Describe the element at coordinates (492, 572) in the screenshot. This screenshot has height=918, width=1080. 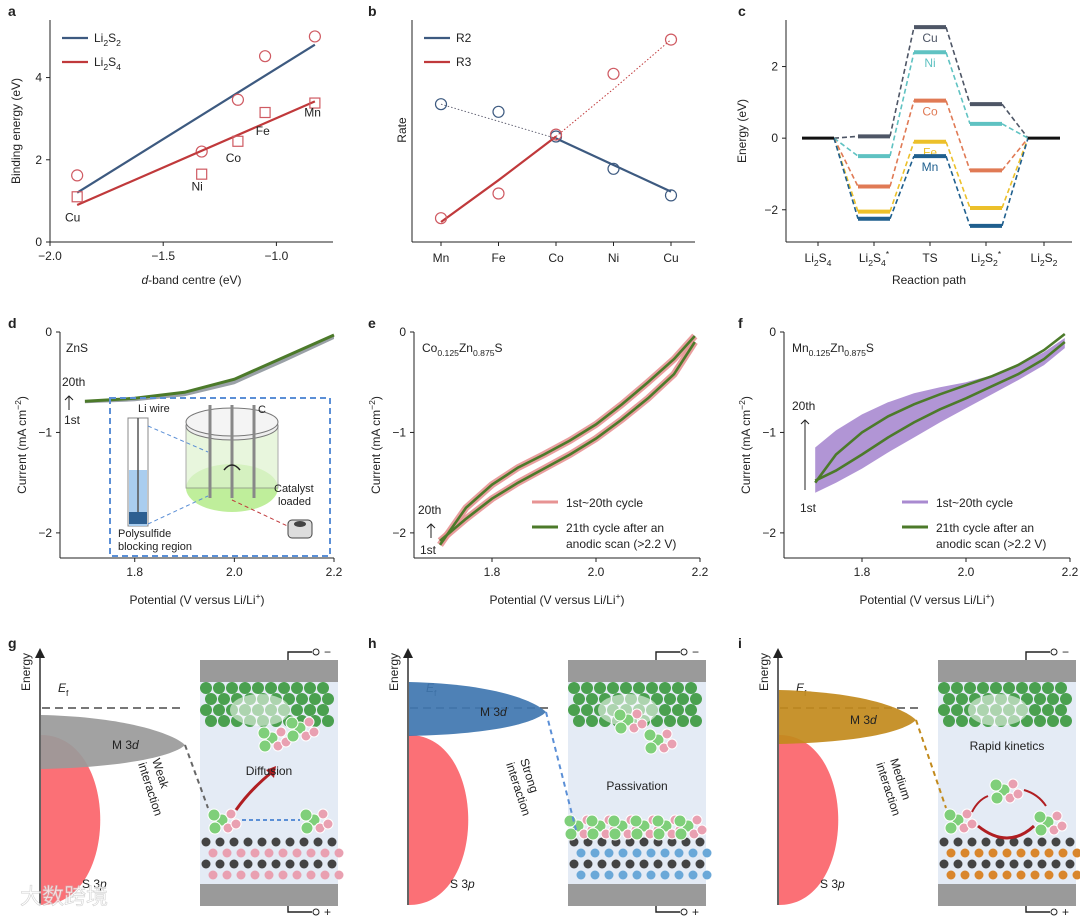
I see `chart-e-x-tick-label: 1.8` at that location.